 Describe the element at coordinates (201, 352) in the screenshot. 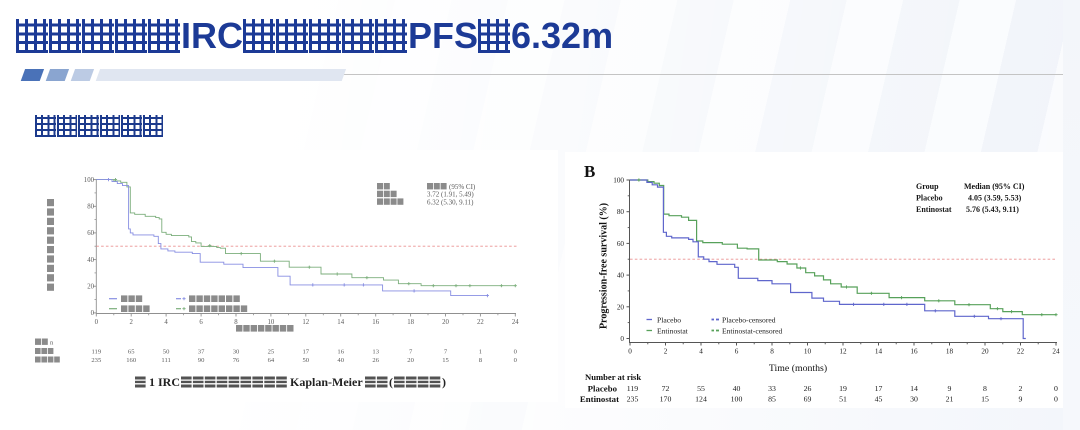

I see `svg-text: 37` at that location.